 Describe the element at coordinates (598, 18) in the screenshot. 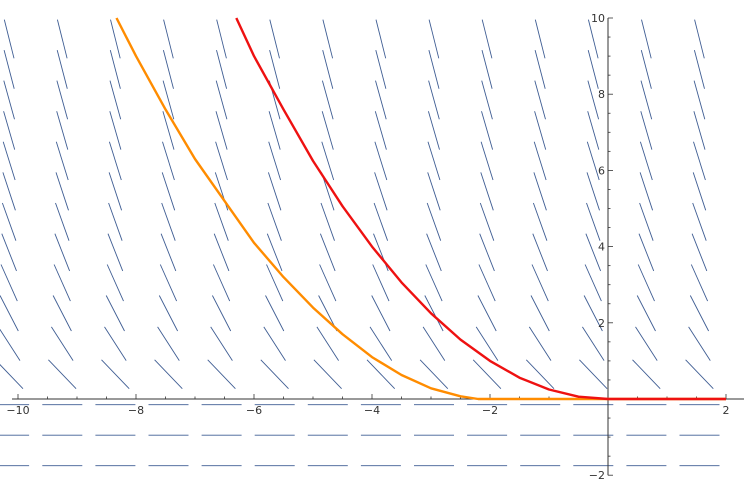

I see `y-tick-label: 10` at that location.